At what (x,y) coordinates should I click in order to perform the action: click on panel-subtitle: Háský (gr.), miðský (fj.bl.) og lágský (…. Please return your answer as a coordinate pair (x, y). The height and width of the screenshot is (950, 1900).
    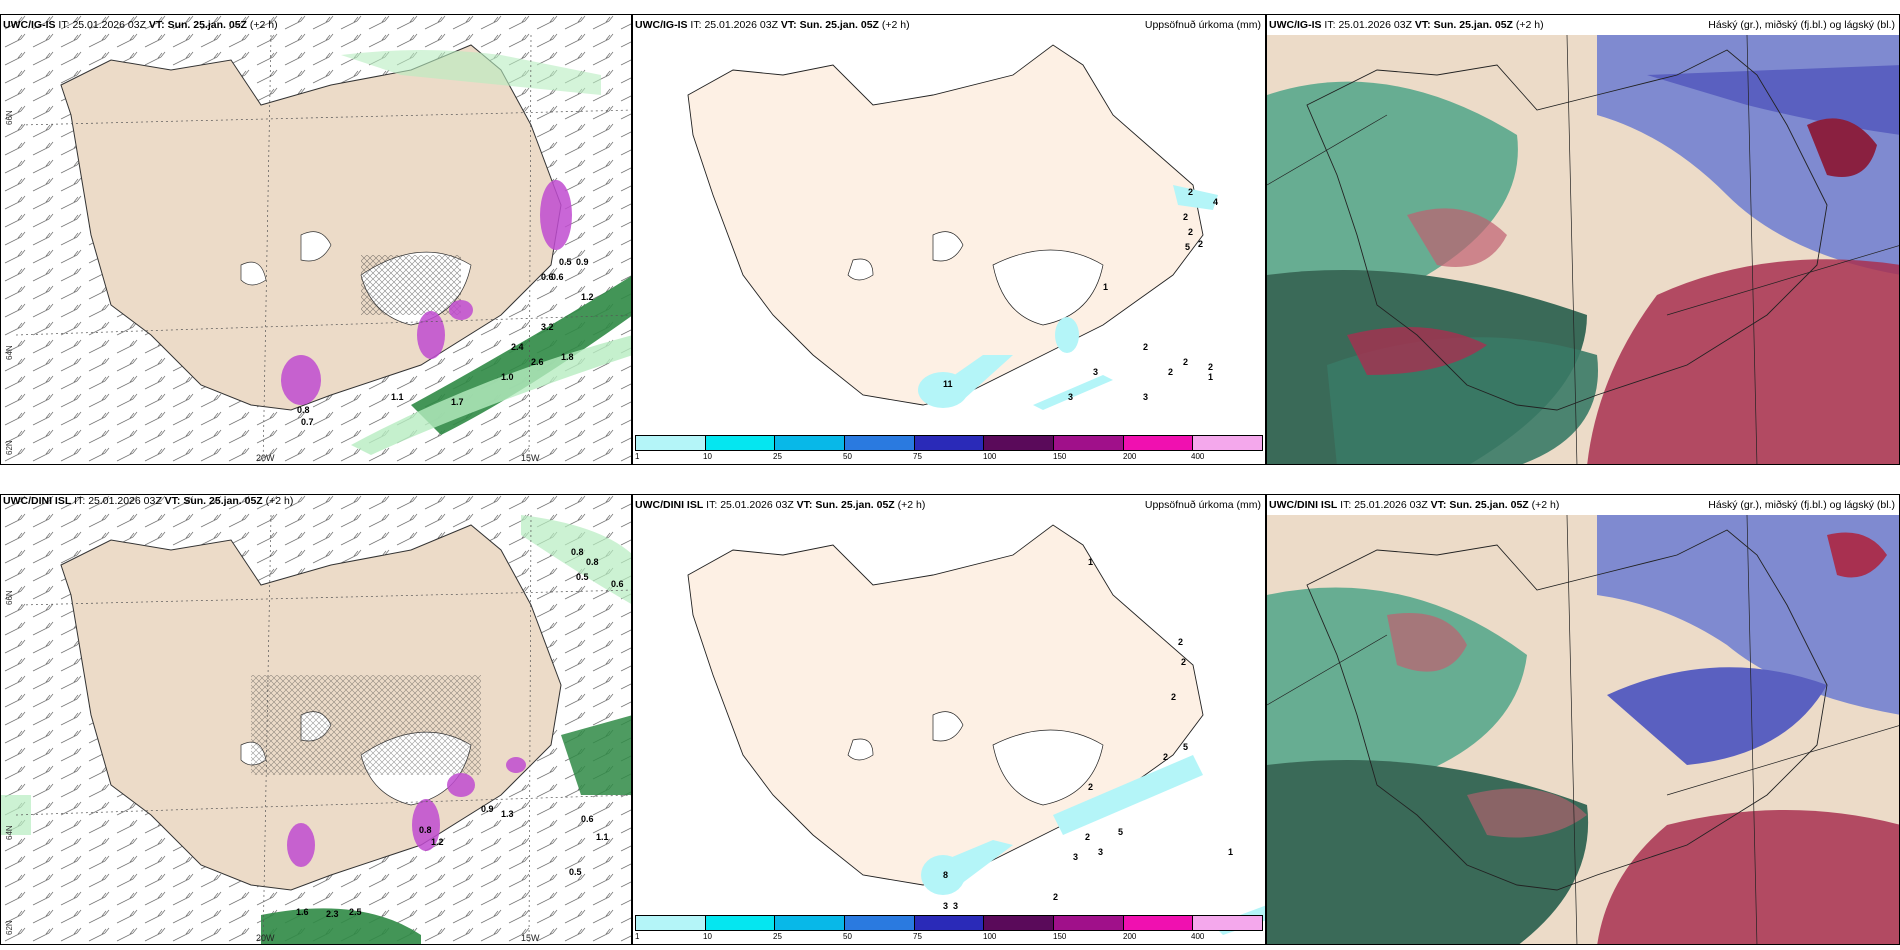
    Looking at the image, I should click on (1801, 505).